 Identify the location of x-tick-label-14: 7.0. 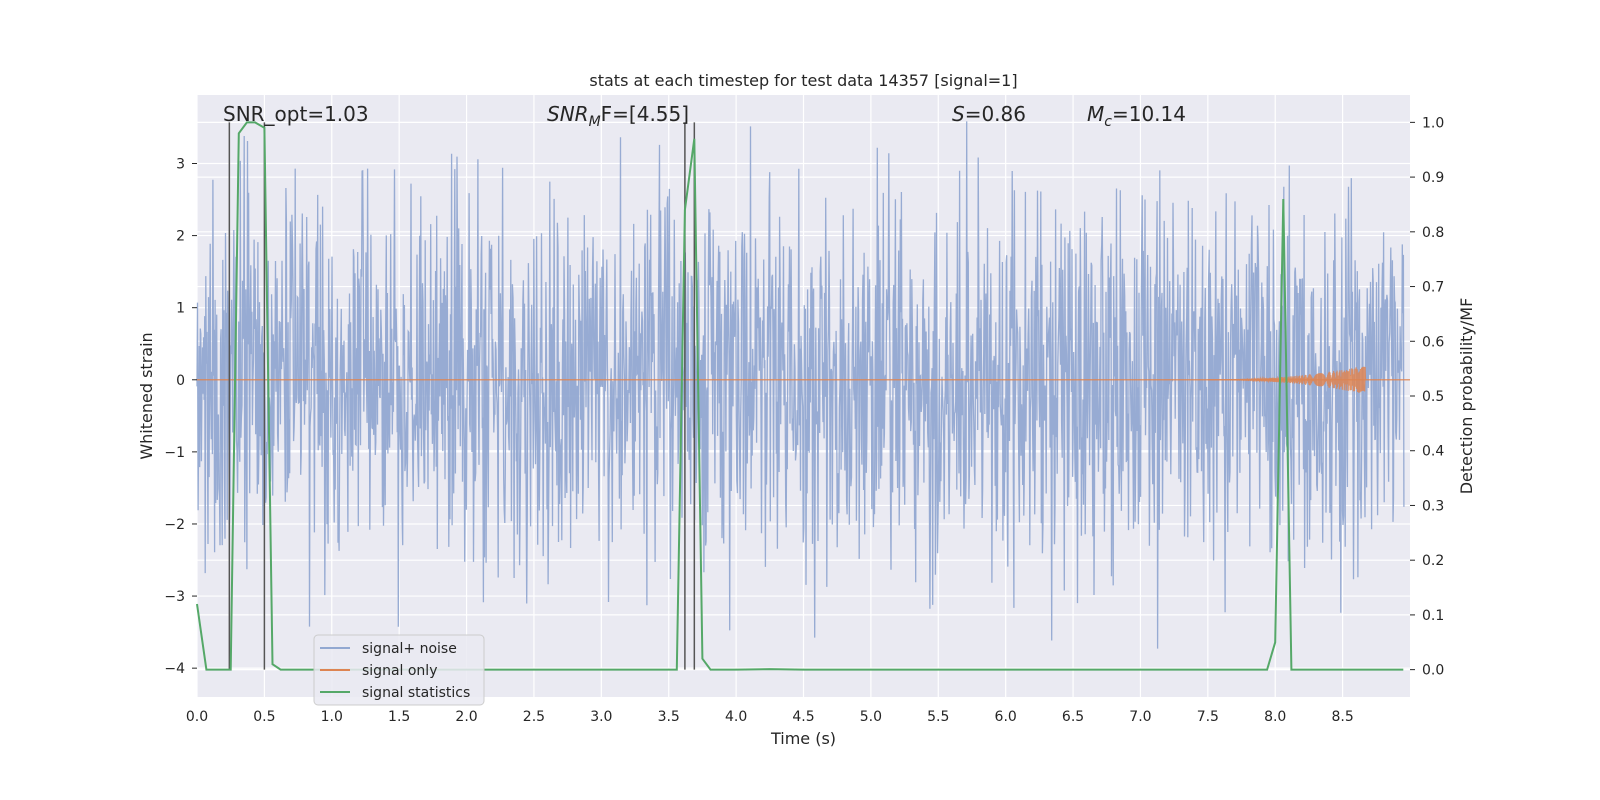
(1140, 717).